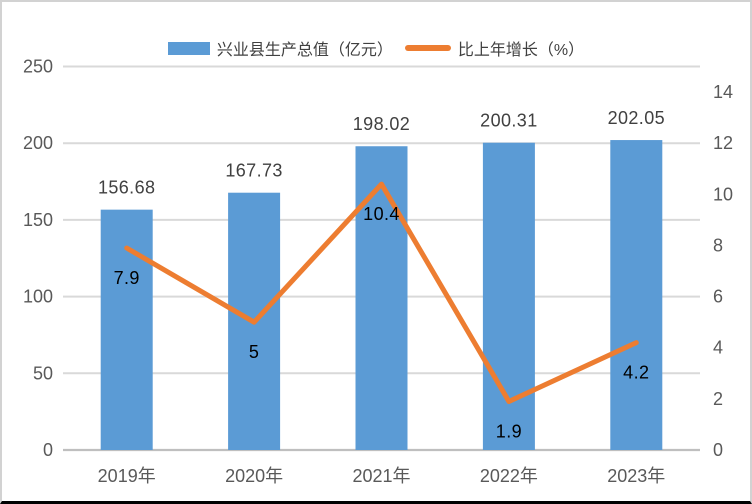 This screenshot has height=504, width=752. What do you see at coordinates (718, 399) in the screenshot?
I see `right-axis-tick-label: 2` at bounding box center [718, 399].